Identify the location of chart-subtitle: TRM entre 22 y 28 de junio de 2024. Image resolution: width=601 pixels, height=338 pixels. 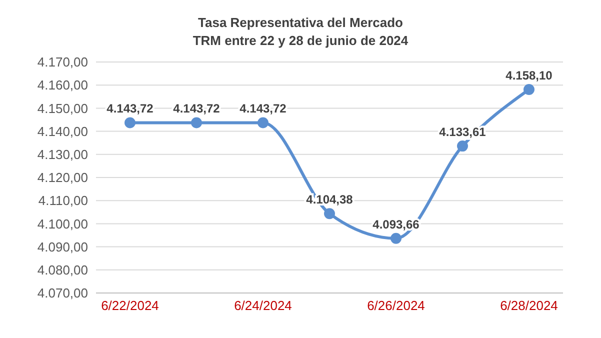
(301, 41).